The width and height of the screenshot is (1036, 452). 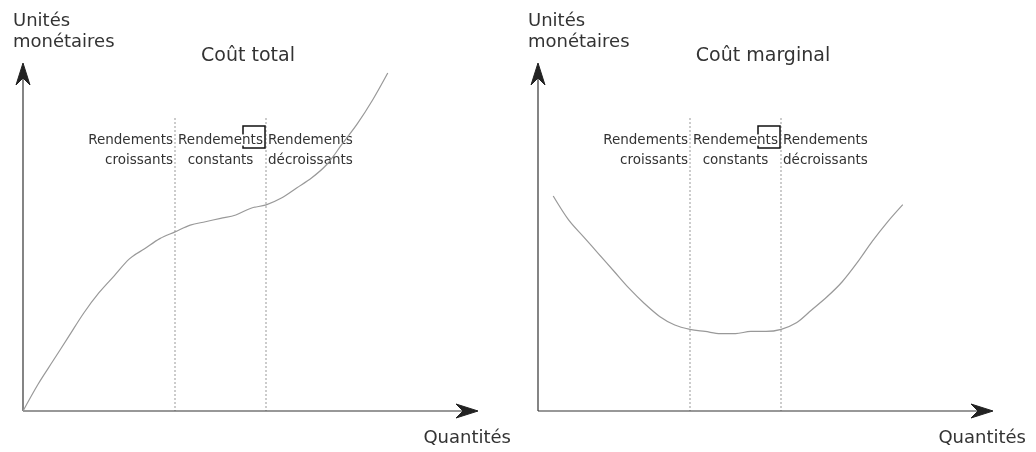 What do you see at coordinates (825, 149) in the screenshot?
I see `text: Rendements décroissants` at bounding box center [825, 149].